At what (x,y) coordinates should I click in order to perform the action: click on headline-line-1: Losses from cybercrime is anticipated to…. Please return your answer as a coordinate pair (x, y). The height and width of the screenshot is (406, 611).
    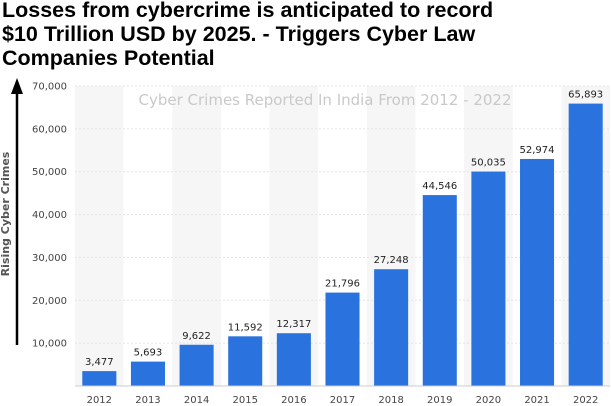
    Looking at the image, I should click on (248, 11).